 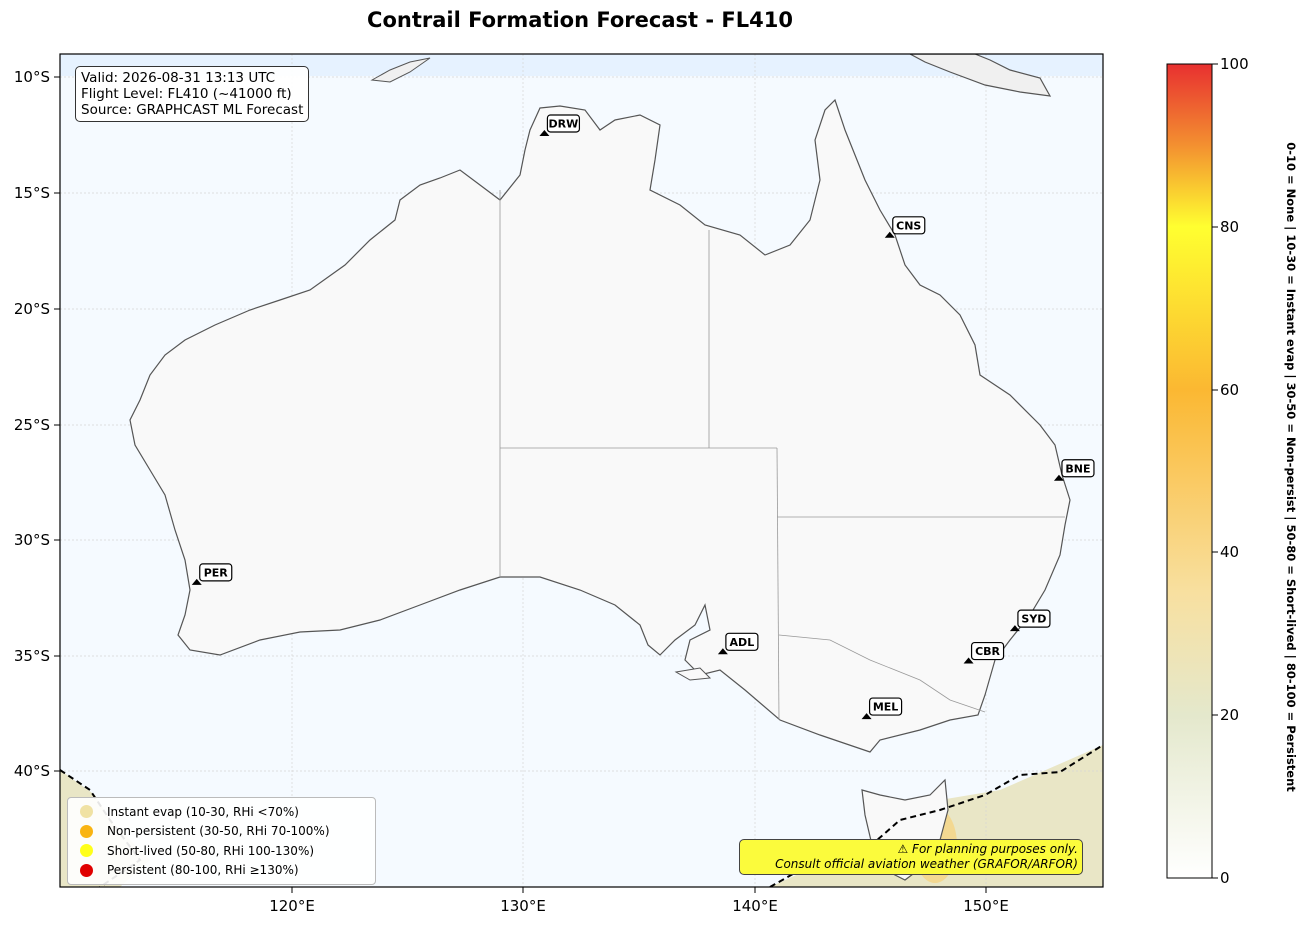 I want to click on colorbar-tick-label: 80, so click(x=1230, y=227).